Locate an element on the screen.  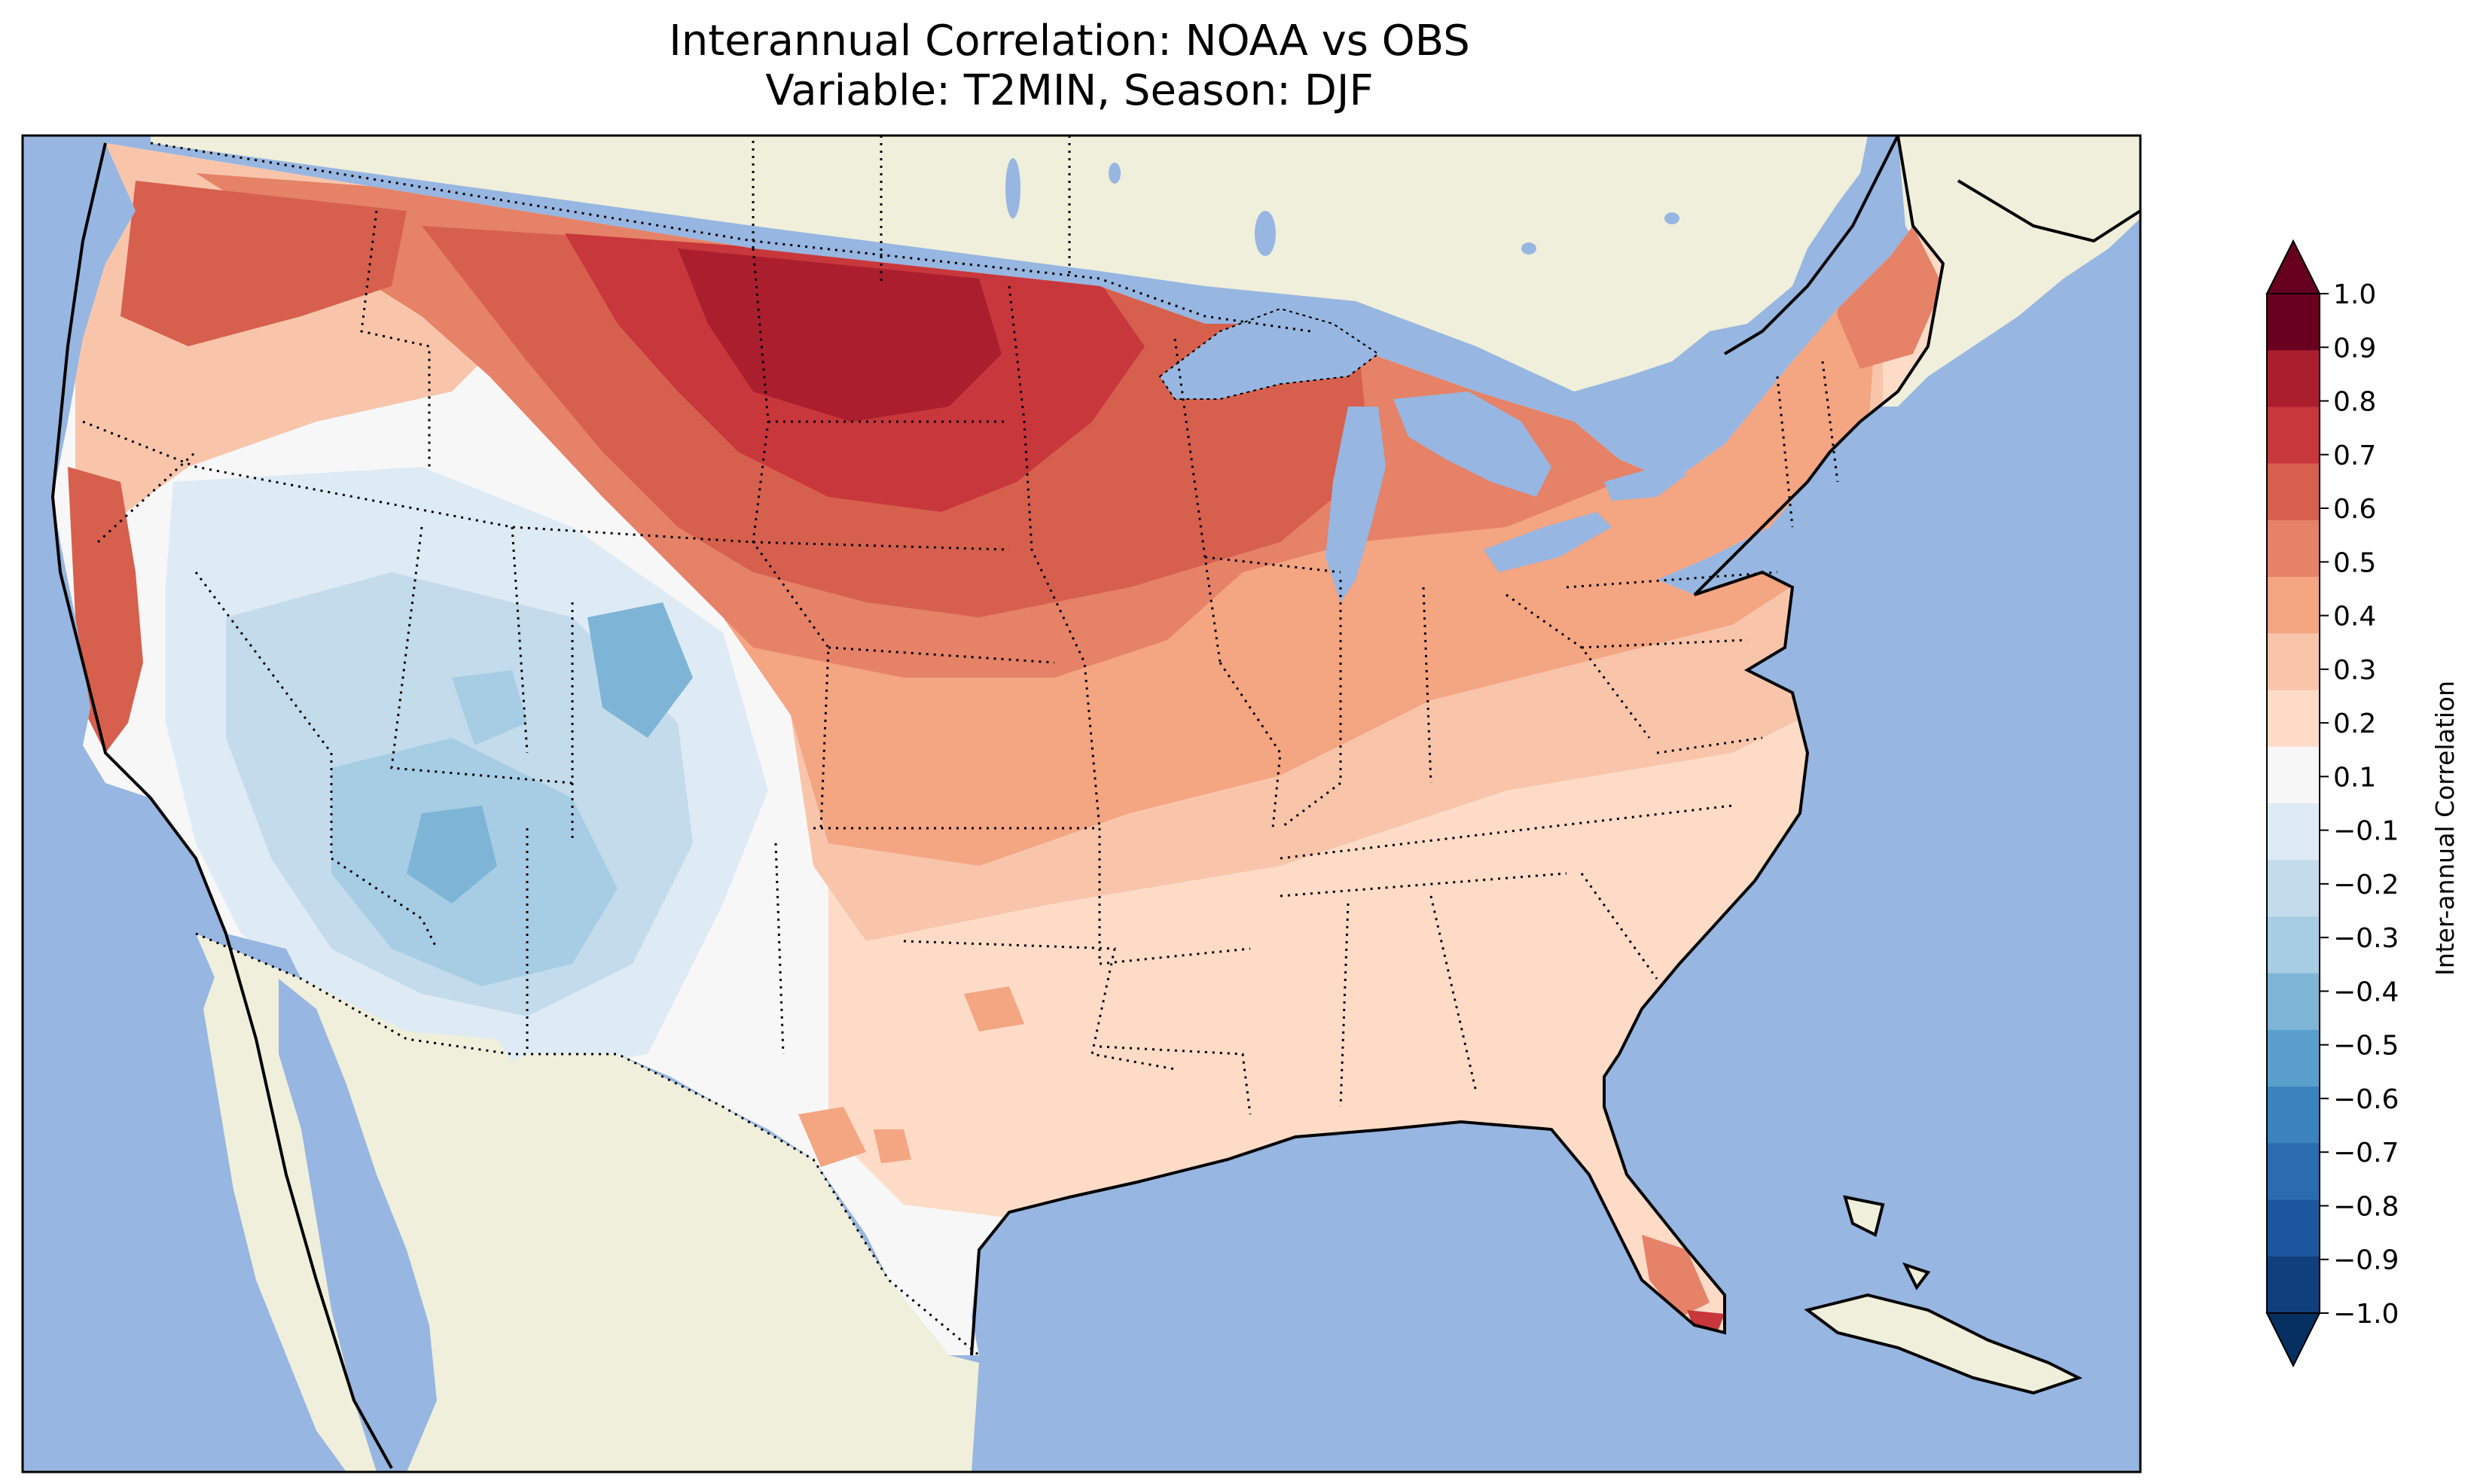
colorbar-tick-label: −0.1 is located at coordinates (2366, 831).